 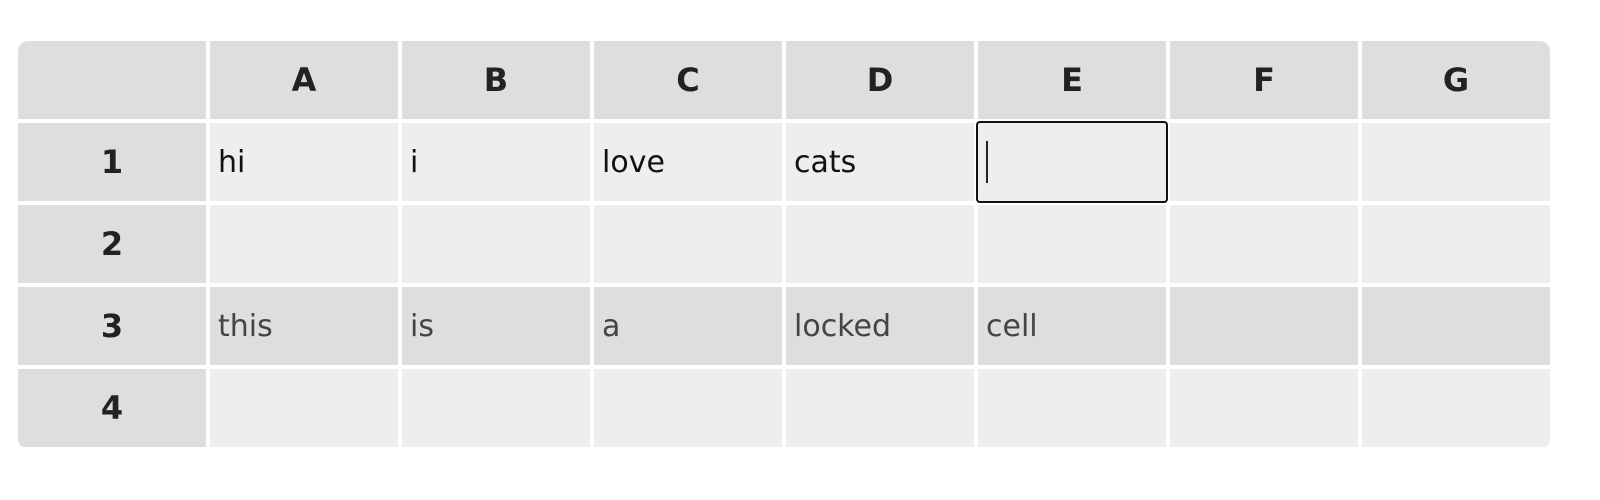 I want to click on cell-b1: i, so click(x=496, y=162).